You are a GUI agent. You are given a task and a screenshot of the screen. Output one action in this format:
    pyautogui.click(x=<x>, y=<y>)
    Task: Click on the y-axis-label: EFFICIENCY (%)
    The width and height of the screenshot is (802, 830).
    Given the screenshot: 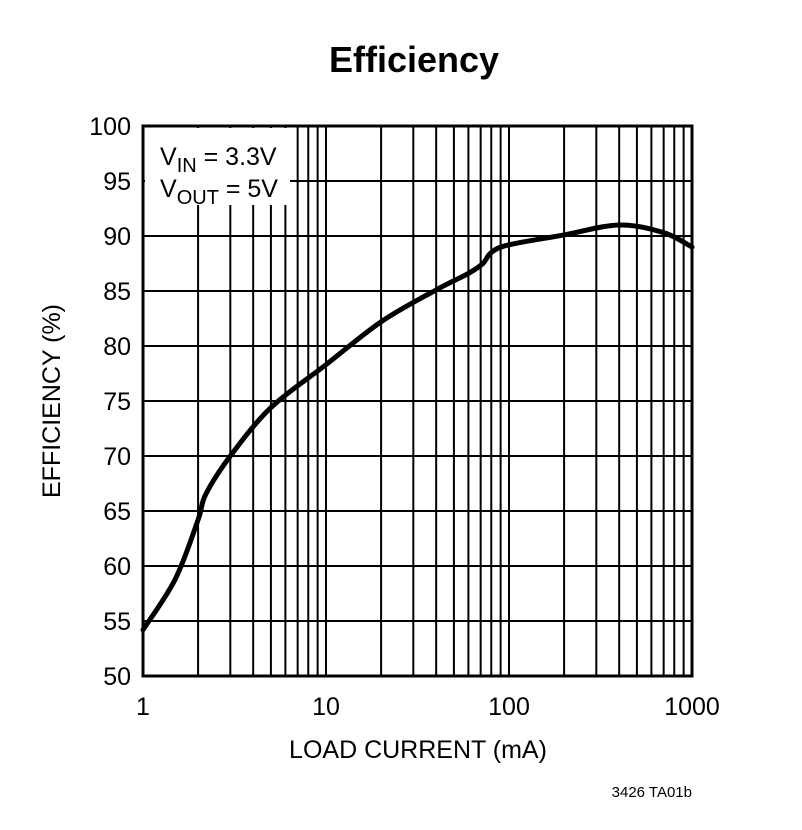 What is the action you would take?
    pyautogui.click(x=52, y=401)
    